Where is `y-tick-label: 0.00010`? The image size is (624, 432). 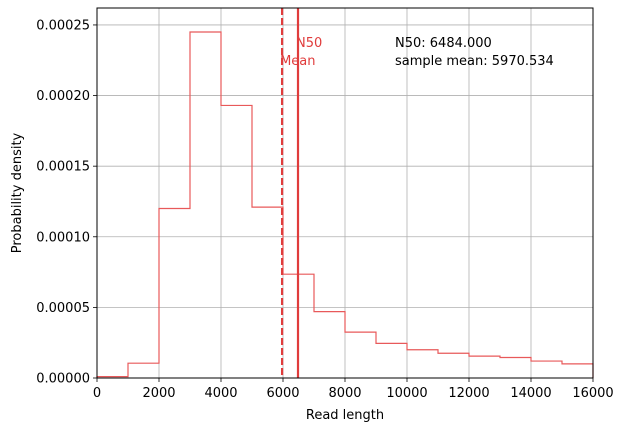 y-tick-label: 0.00010 is located at coordinates (63, 237).